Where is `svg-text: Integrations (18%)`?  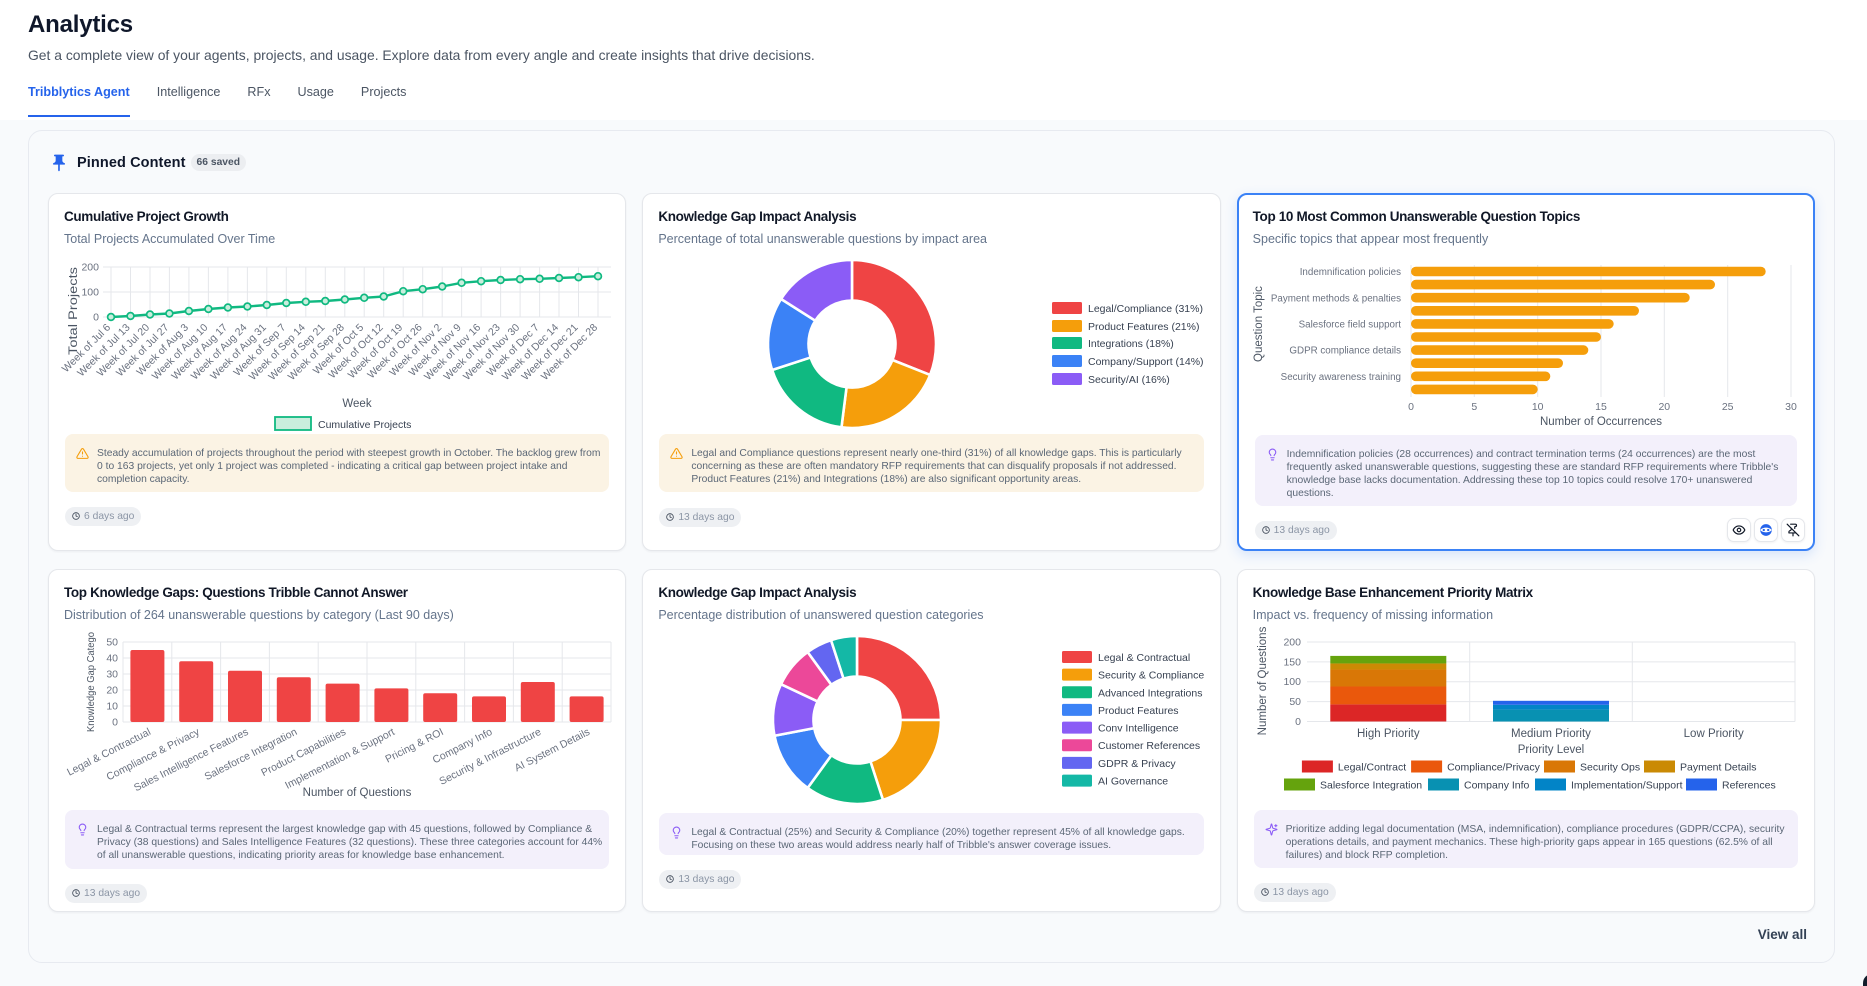
svg-text: Integrations (18%) is located at coordinates (1131, 344).